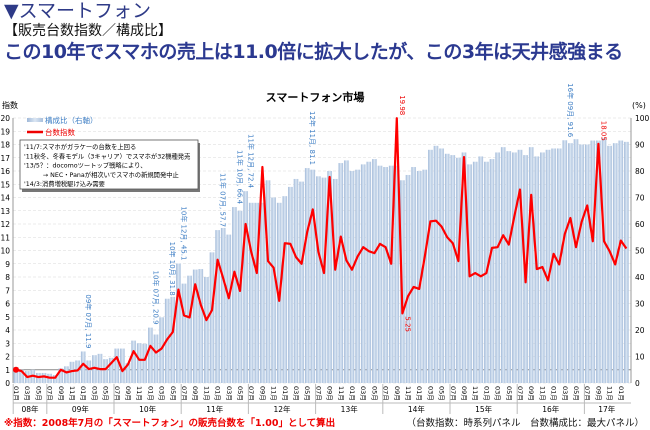 This screenshot has height=430, width=650. I want to click on bar-data-label: 10年 07月, 20.9, so click(155, 298).